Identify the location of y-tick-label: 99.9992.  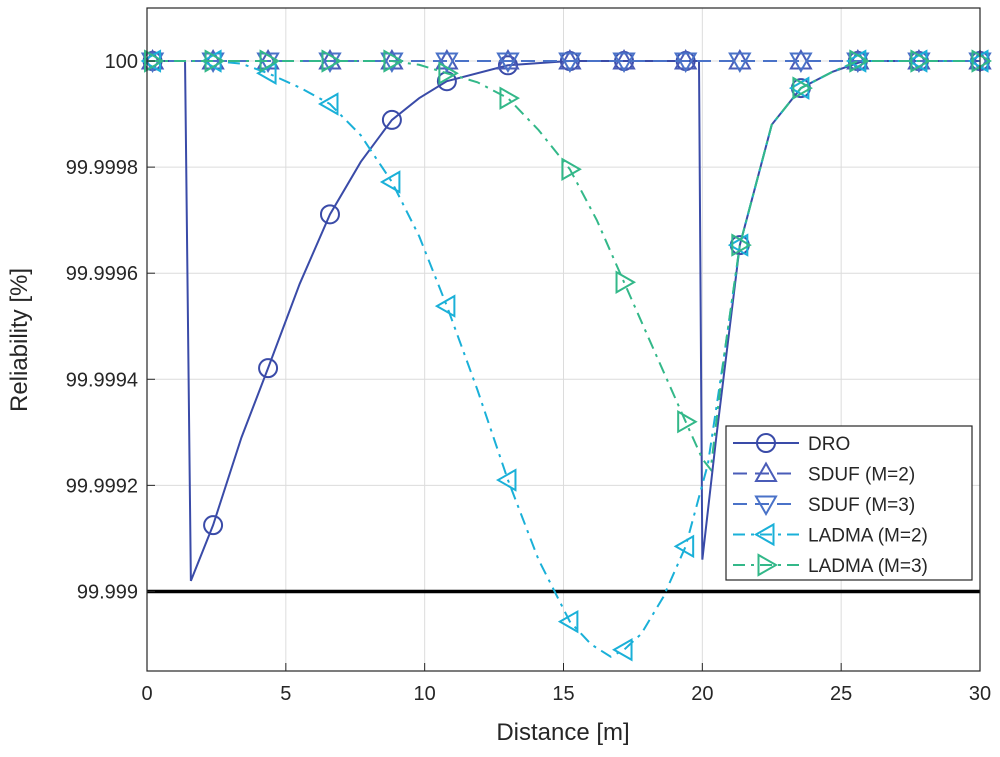
(102, 486).